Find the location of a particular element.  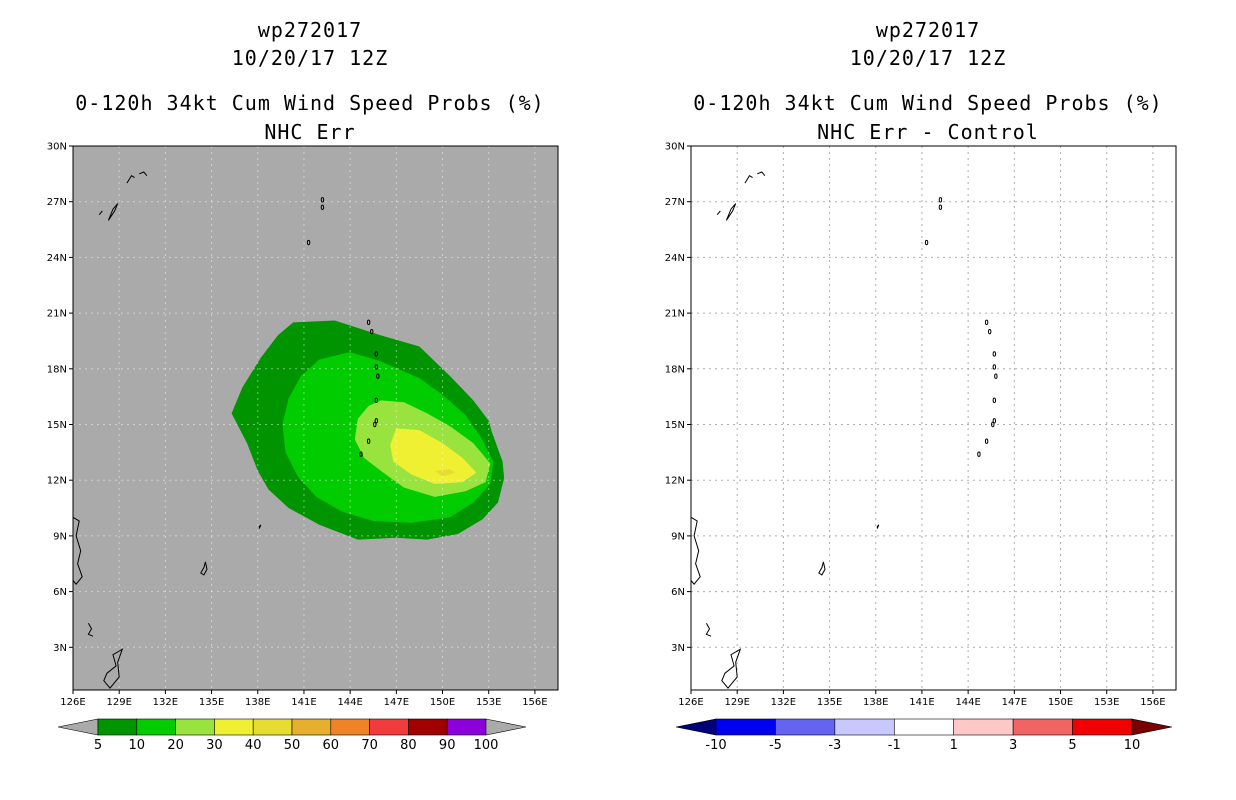

y-tick-label: 6N is located at coordinates (678, 592).